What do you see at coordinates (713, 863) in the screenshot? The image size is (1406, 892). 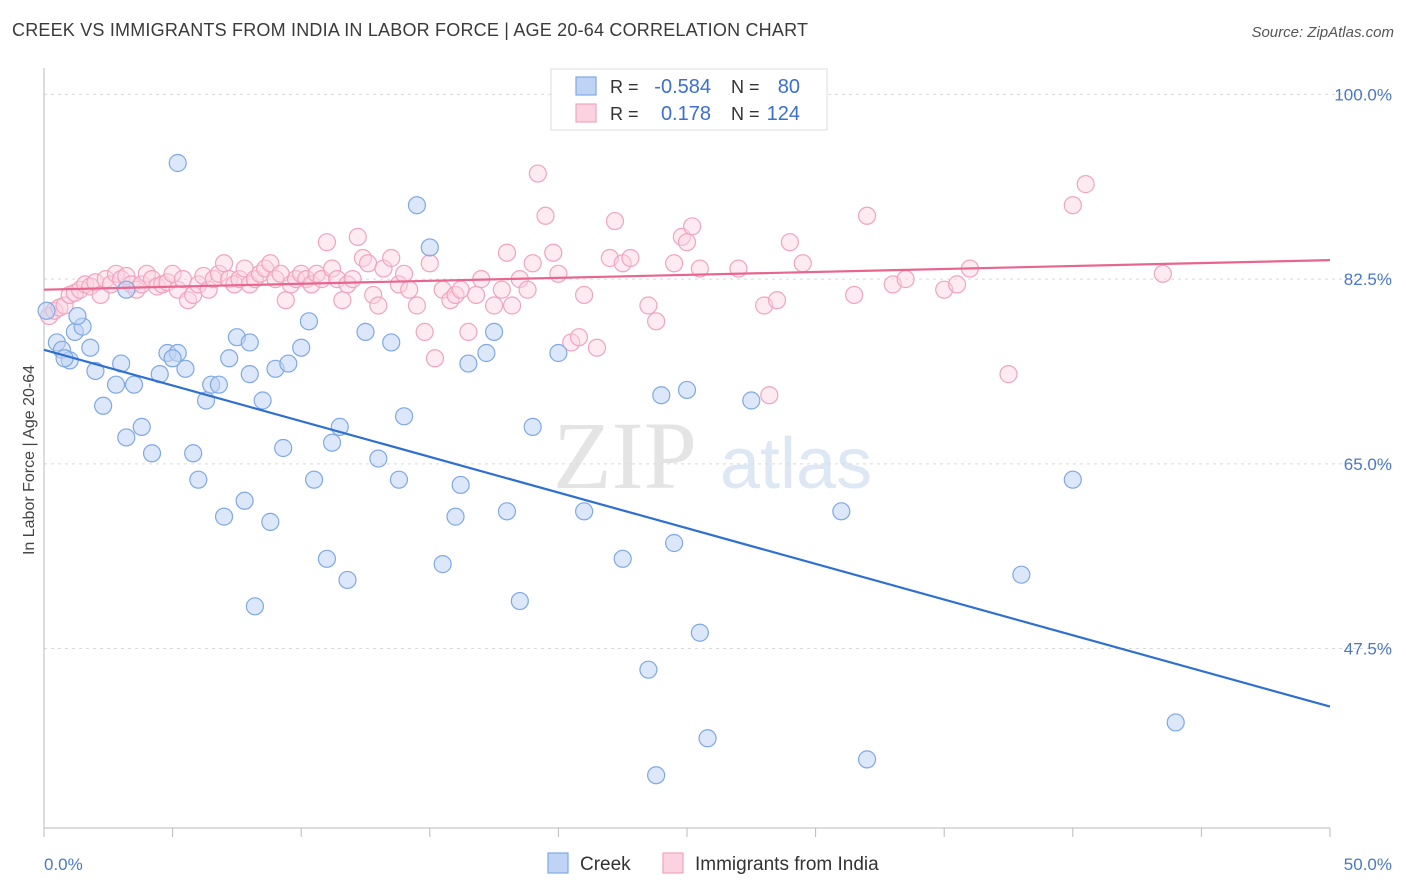 I see `bottom-legend: Creek Immigrants from India` at bounding box center [713, 863].